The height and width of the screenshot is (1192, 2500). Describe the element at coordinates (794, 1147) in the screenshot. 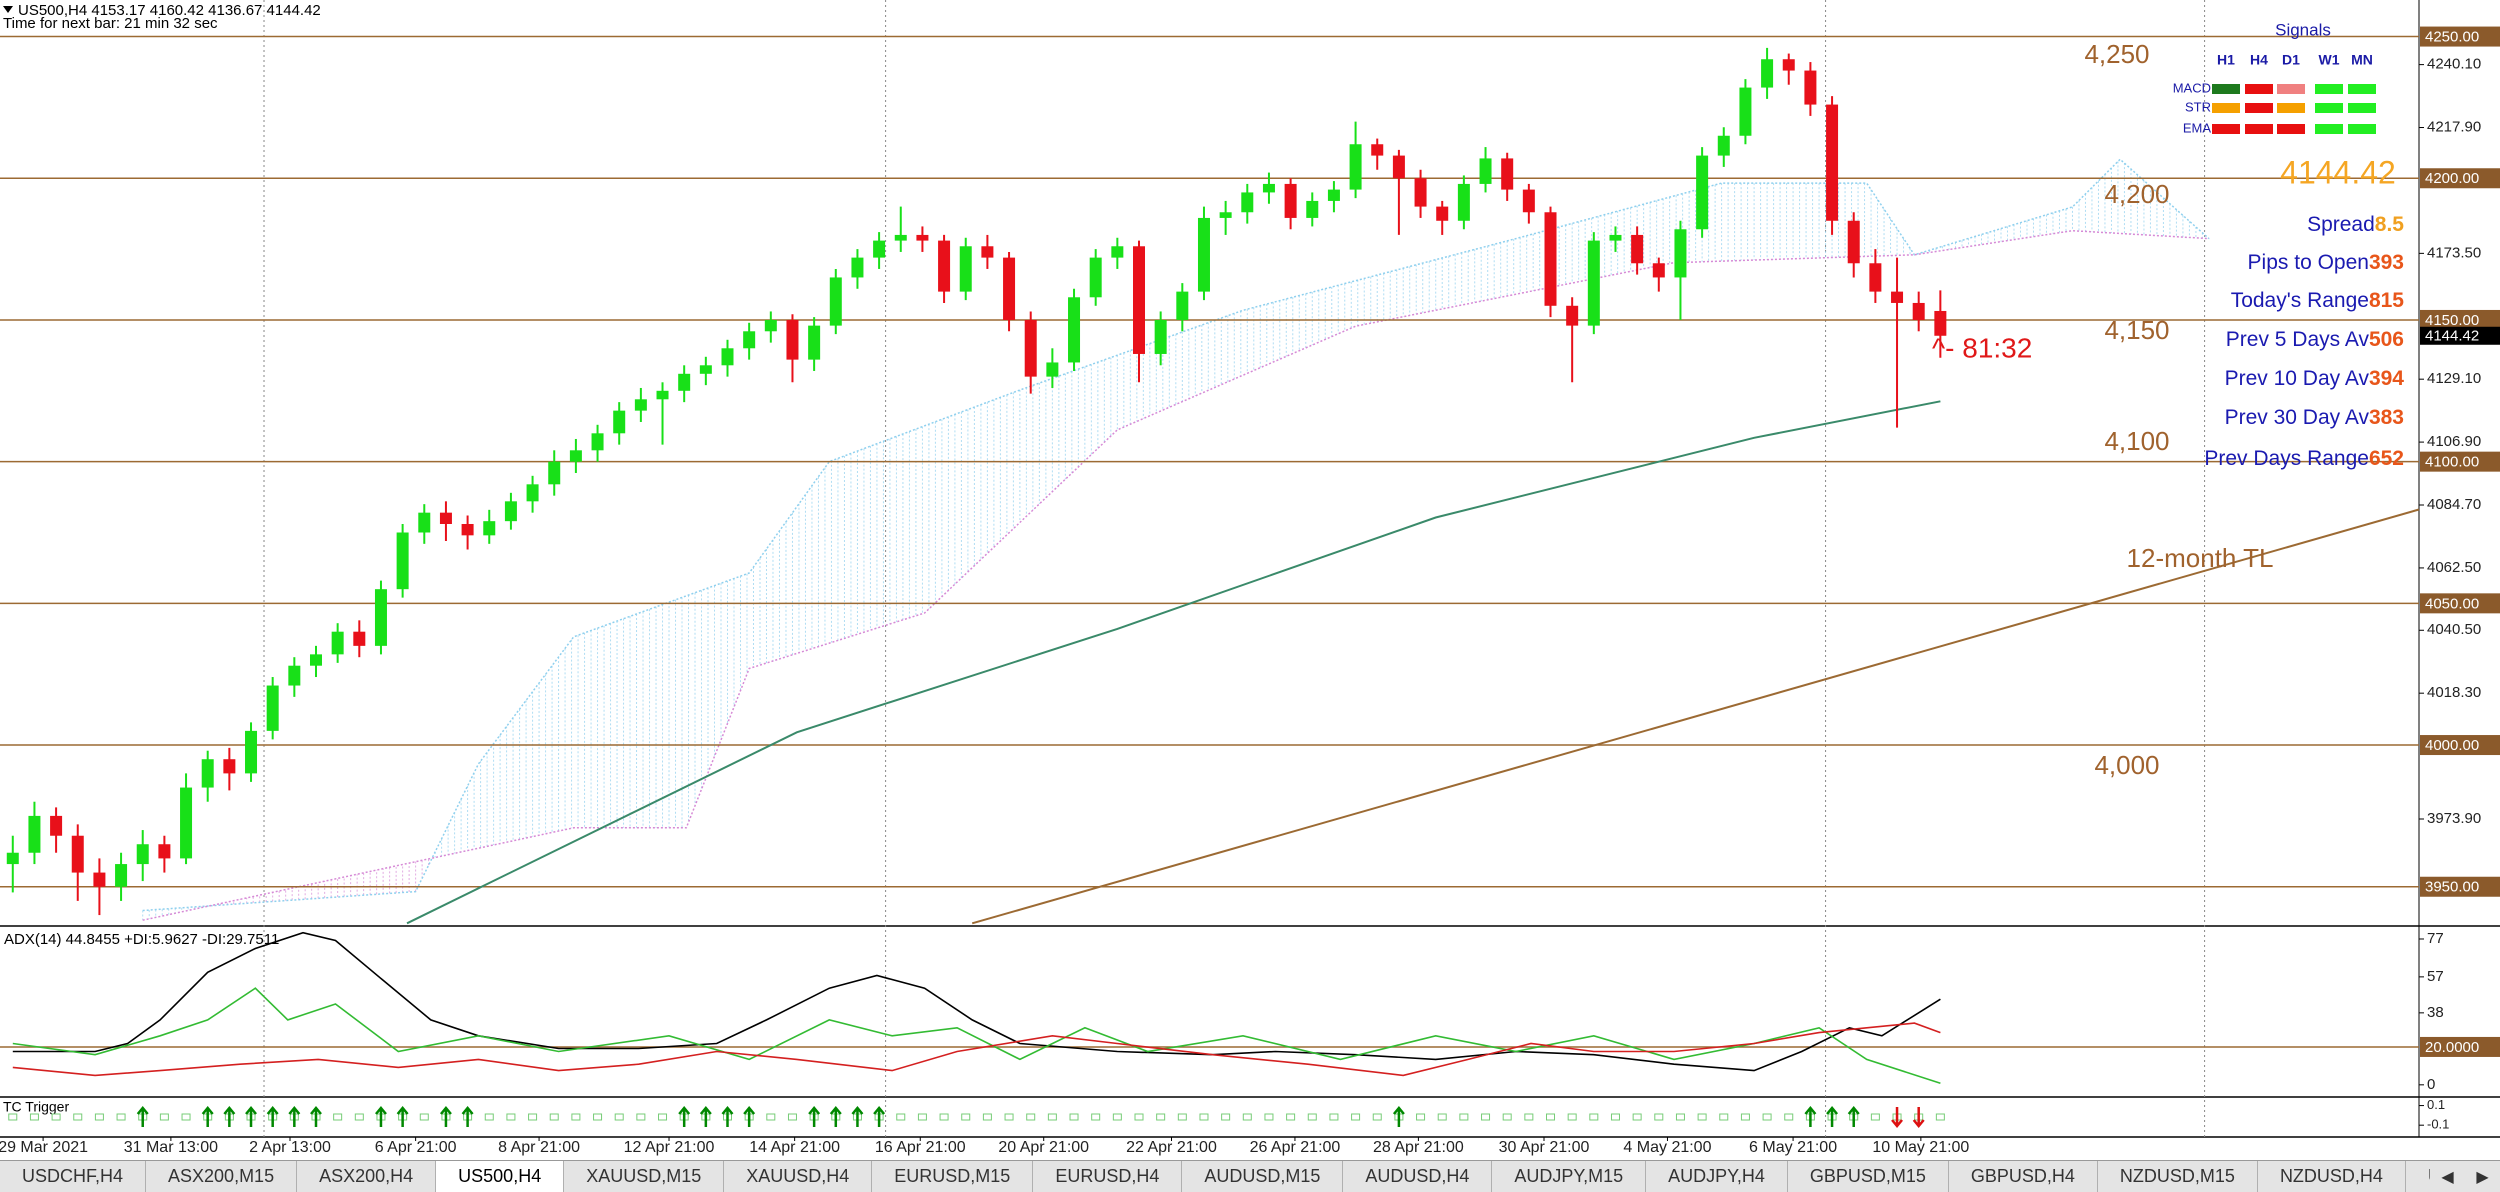

I see `x-tick-label: 14 Apr 21:00` at that location.